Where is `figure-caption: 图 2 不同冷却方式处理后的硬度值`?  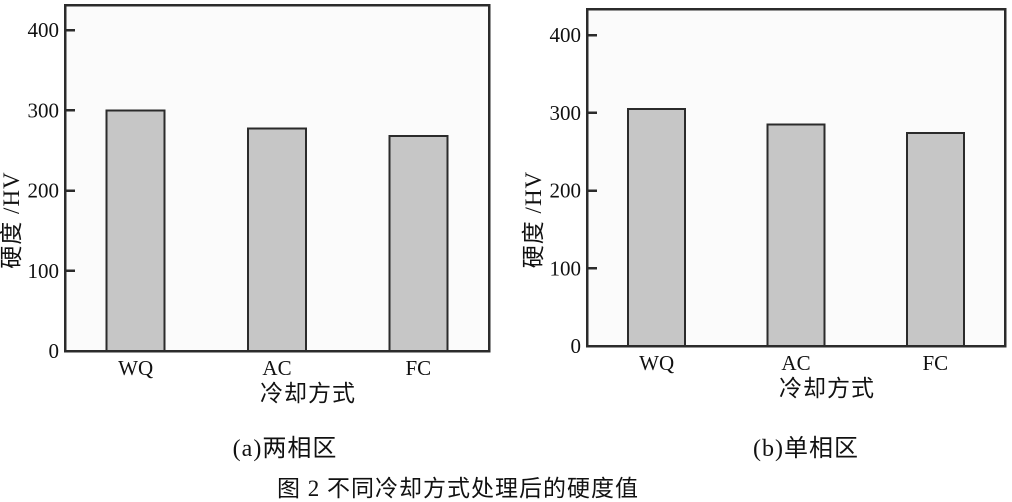
figure-caption: 图 2 不同冷却方式处理后的硬度值 is located at coordinates (458, 488).